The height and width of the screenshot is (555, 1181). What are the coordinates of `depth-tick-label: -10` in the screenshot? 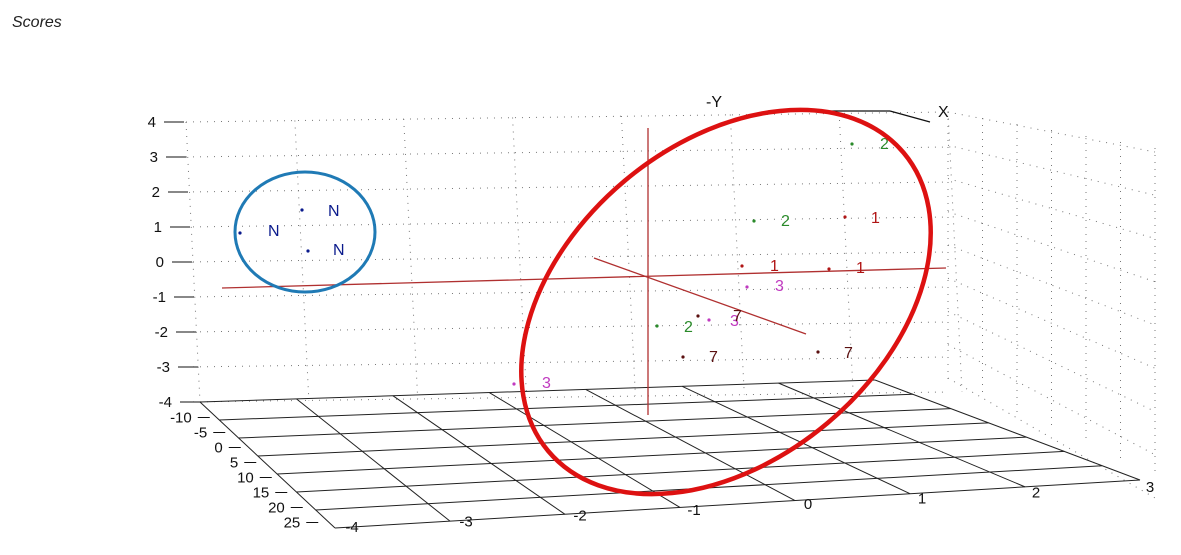 It's located at (181, 418).